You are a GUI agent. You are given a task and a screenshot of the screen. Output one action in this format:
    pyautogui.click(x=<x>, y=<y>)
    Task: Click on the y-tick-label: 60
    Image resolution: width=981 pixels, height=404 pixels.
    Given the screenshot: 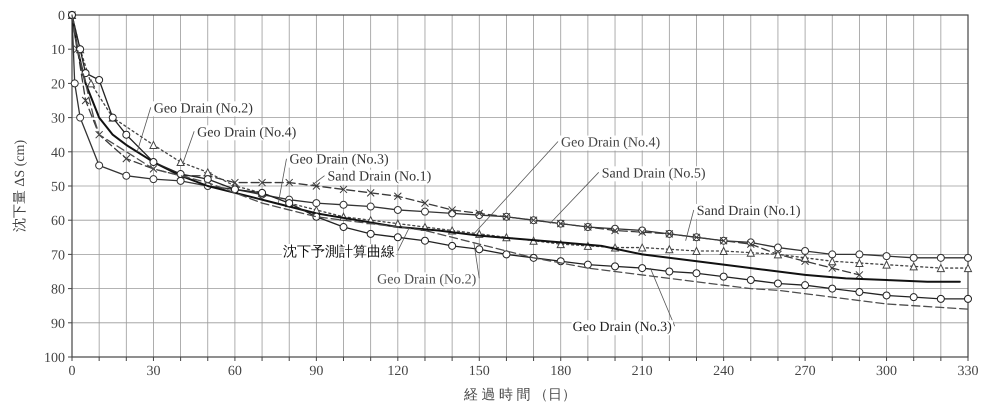 What is the action you would take?
    pyautogui.click(x=58, y=222)
    